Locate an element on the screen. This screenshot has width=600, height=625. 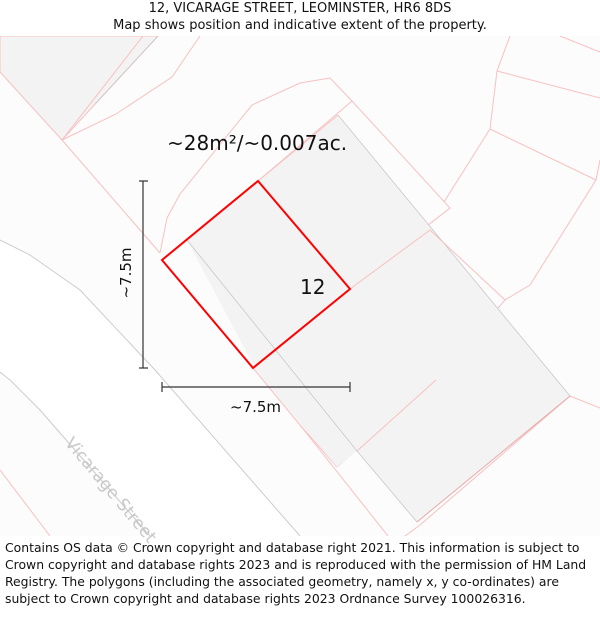
road-edge-south is located at coordinates (75, 453).